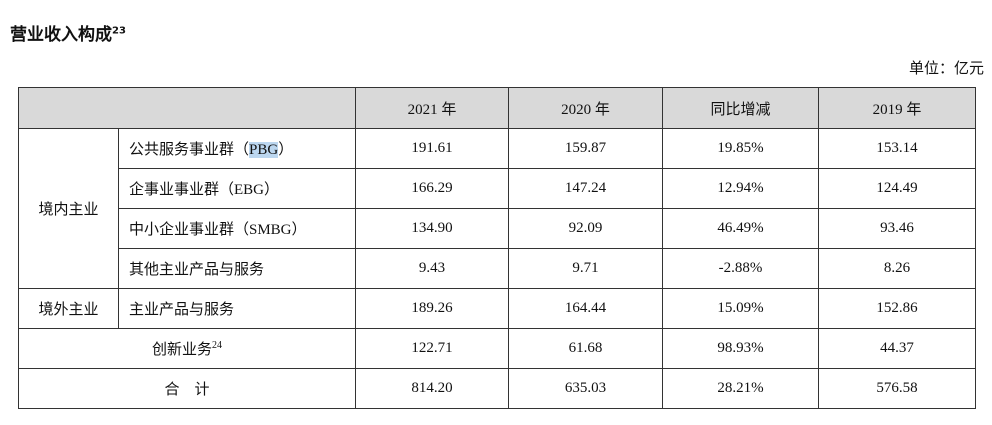  What do you see at coordinates (585, 148) in the screenshot?
I see `value-cell: 159.87` at bounding box center [585, 148].